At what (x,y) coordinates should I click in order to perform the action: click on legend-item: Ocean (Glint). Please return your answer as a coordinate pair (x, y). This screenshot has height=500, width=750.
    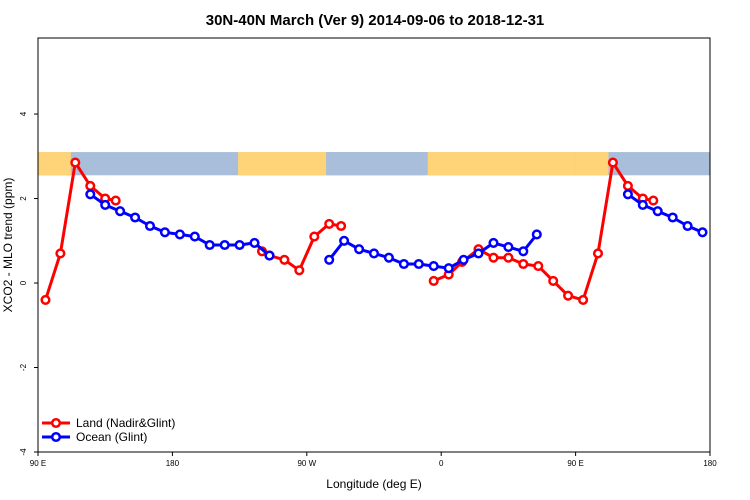
    Looking at the image, I should click on (94, 437).